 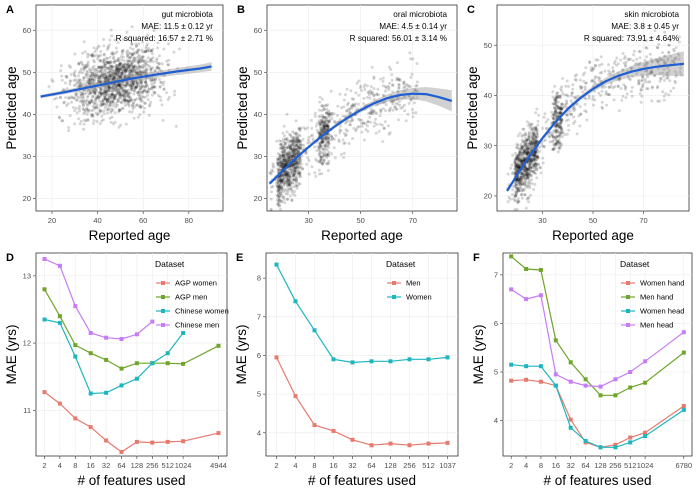 I want to click on series, so click(x=362, y=313).